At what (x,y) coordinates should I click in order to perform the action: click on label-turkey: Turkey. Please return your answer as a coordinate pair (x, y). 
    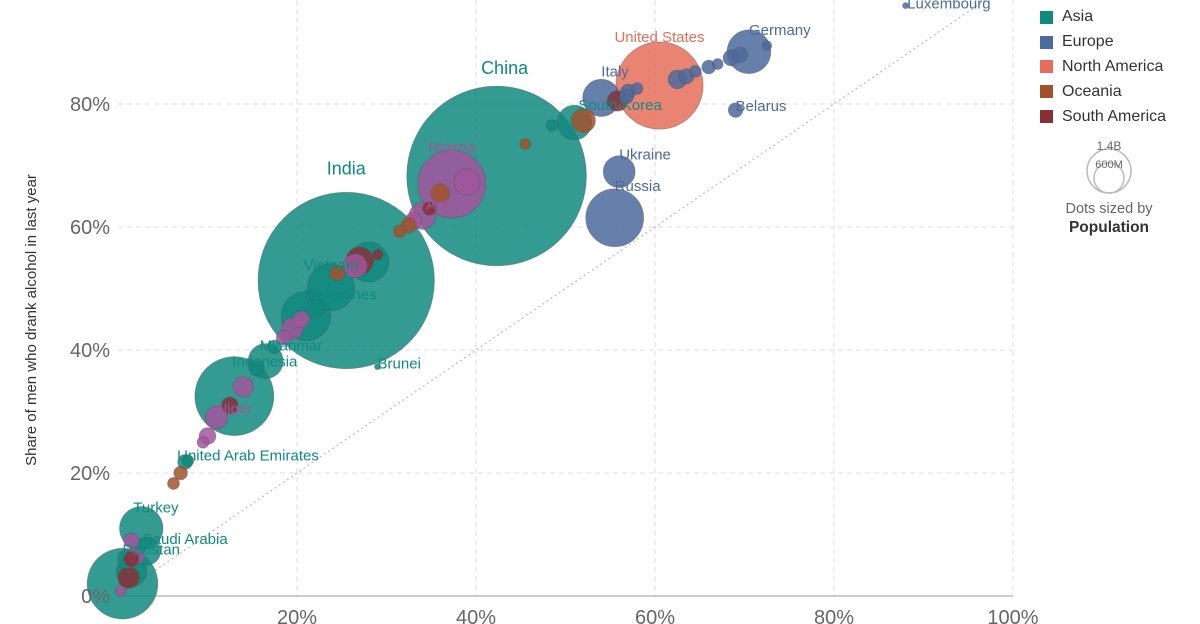
    Looking at the image, I should click on (156, 508).